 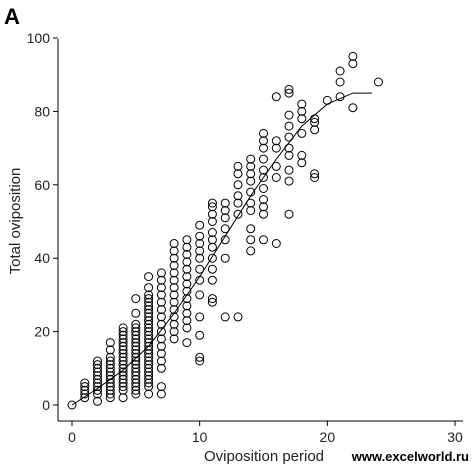 What do you see at coordinates (42, 185) in the screenshot?
I see `y-tick-label: 60` at bounding box center [42, 185].